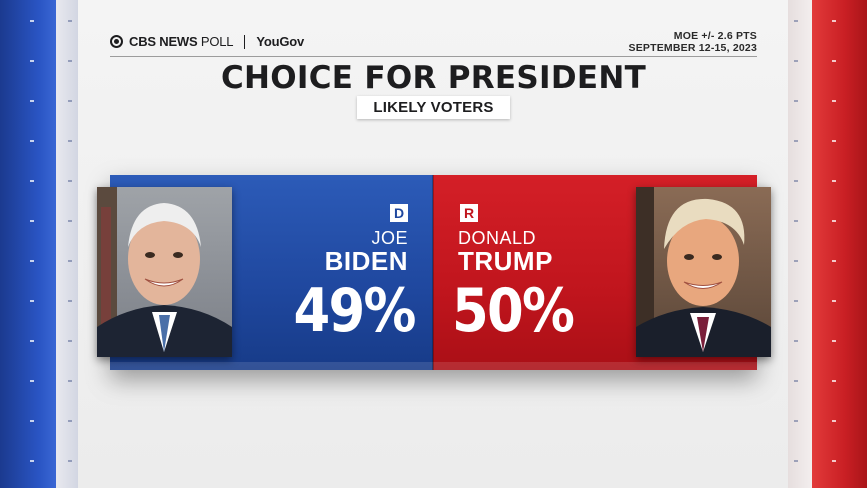 This screenshot has width=867, height=488. I want to click on trump-percent: 50%, so click(513, 311).